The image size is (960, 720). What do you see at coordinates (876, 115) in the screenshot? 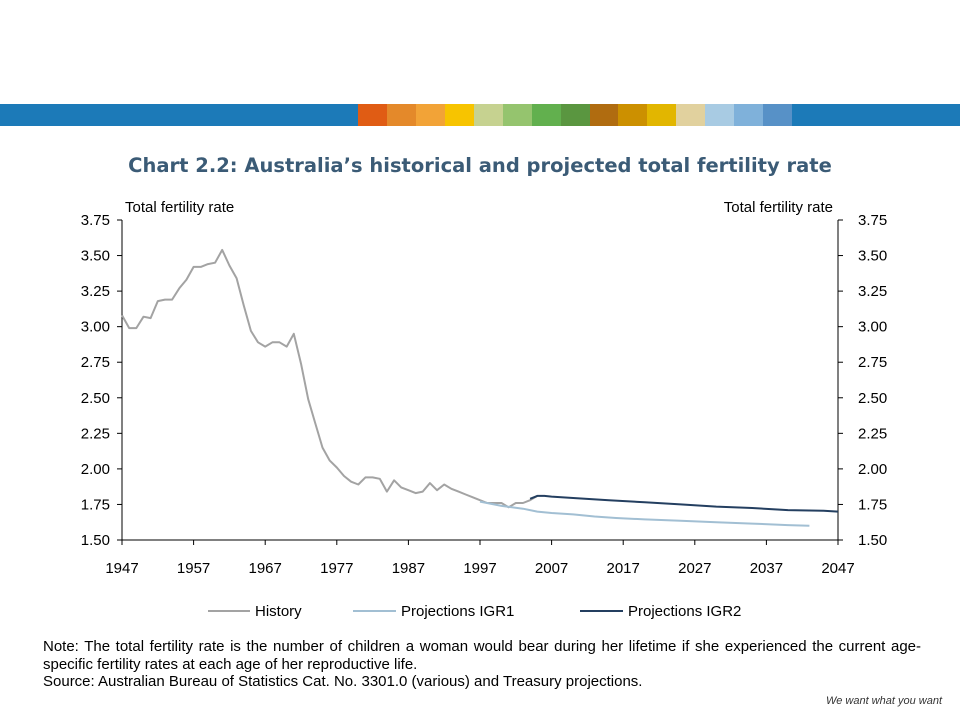
I see `band-tail-segment` at bounding box center [876, 115].